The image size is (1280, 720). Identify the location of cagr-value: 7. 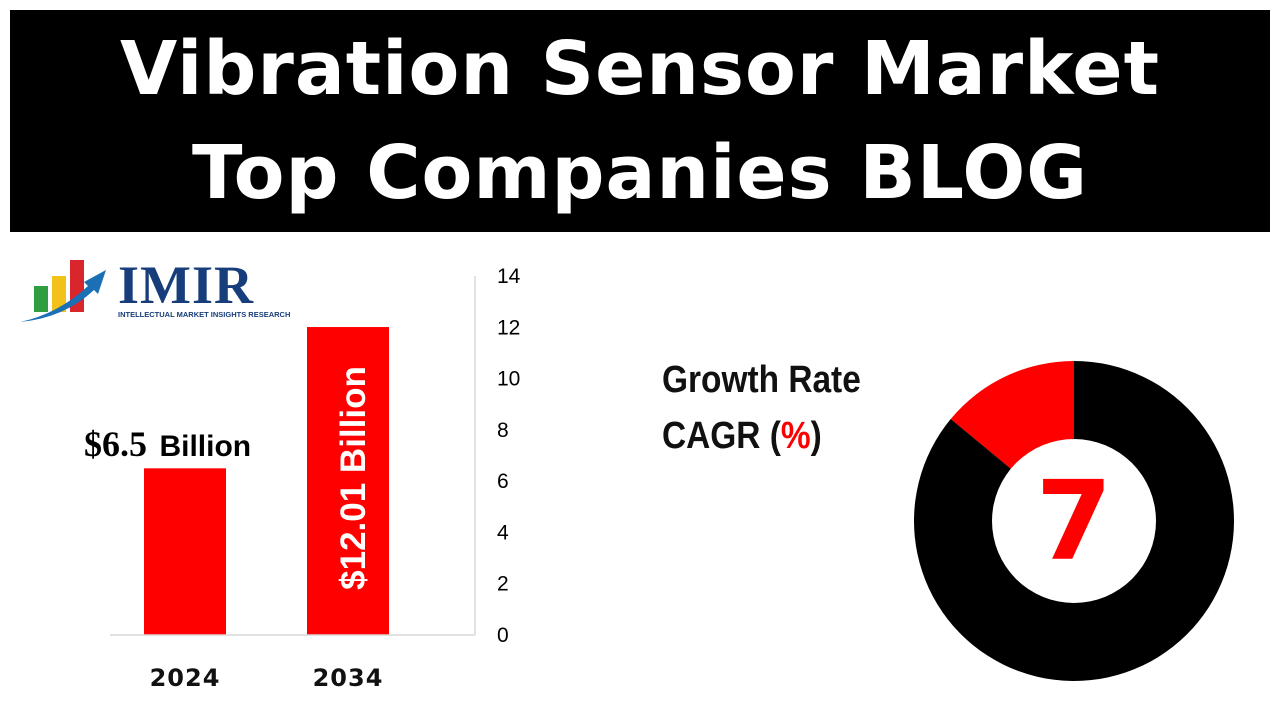
(1074, 521).